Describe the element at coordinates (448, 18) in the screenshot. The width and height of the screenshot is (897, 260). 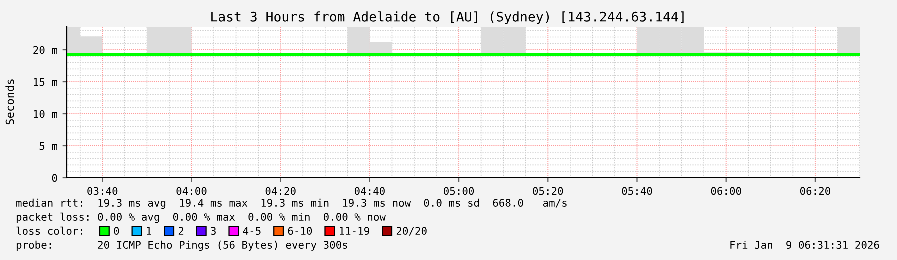
I see `chart-title: Last 3 Hours from Adelaide to [AU] (Sydney) [143.244.63.144]` at that location.